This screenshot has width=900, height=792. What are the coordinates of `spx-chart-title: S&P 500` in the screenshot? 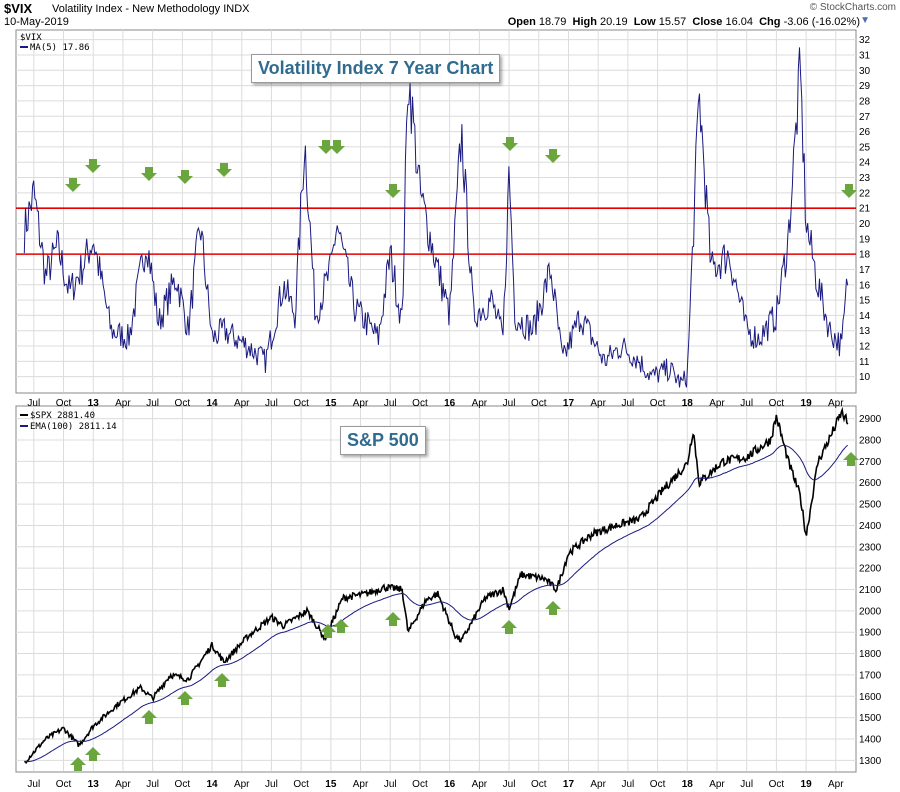 It's located at (383, 440).